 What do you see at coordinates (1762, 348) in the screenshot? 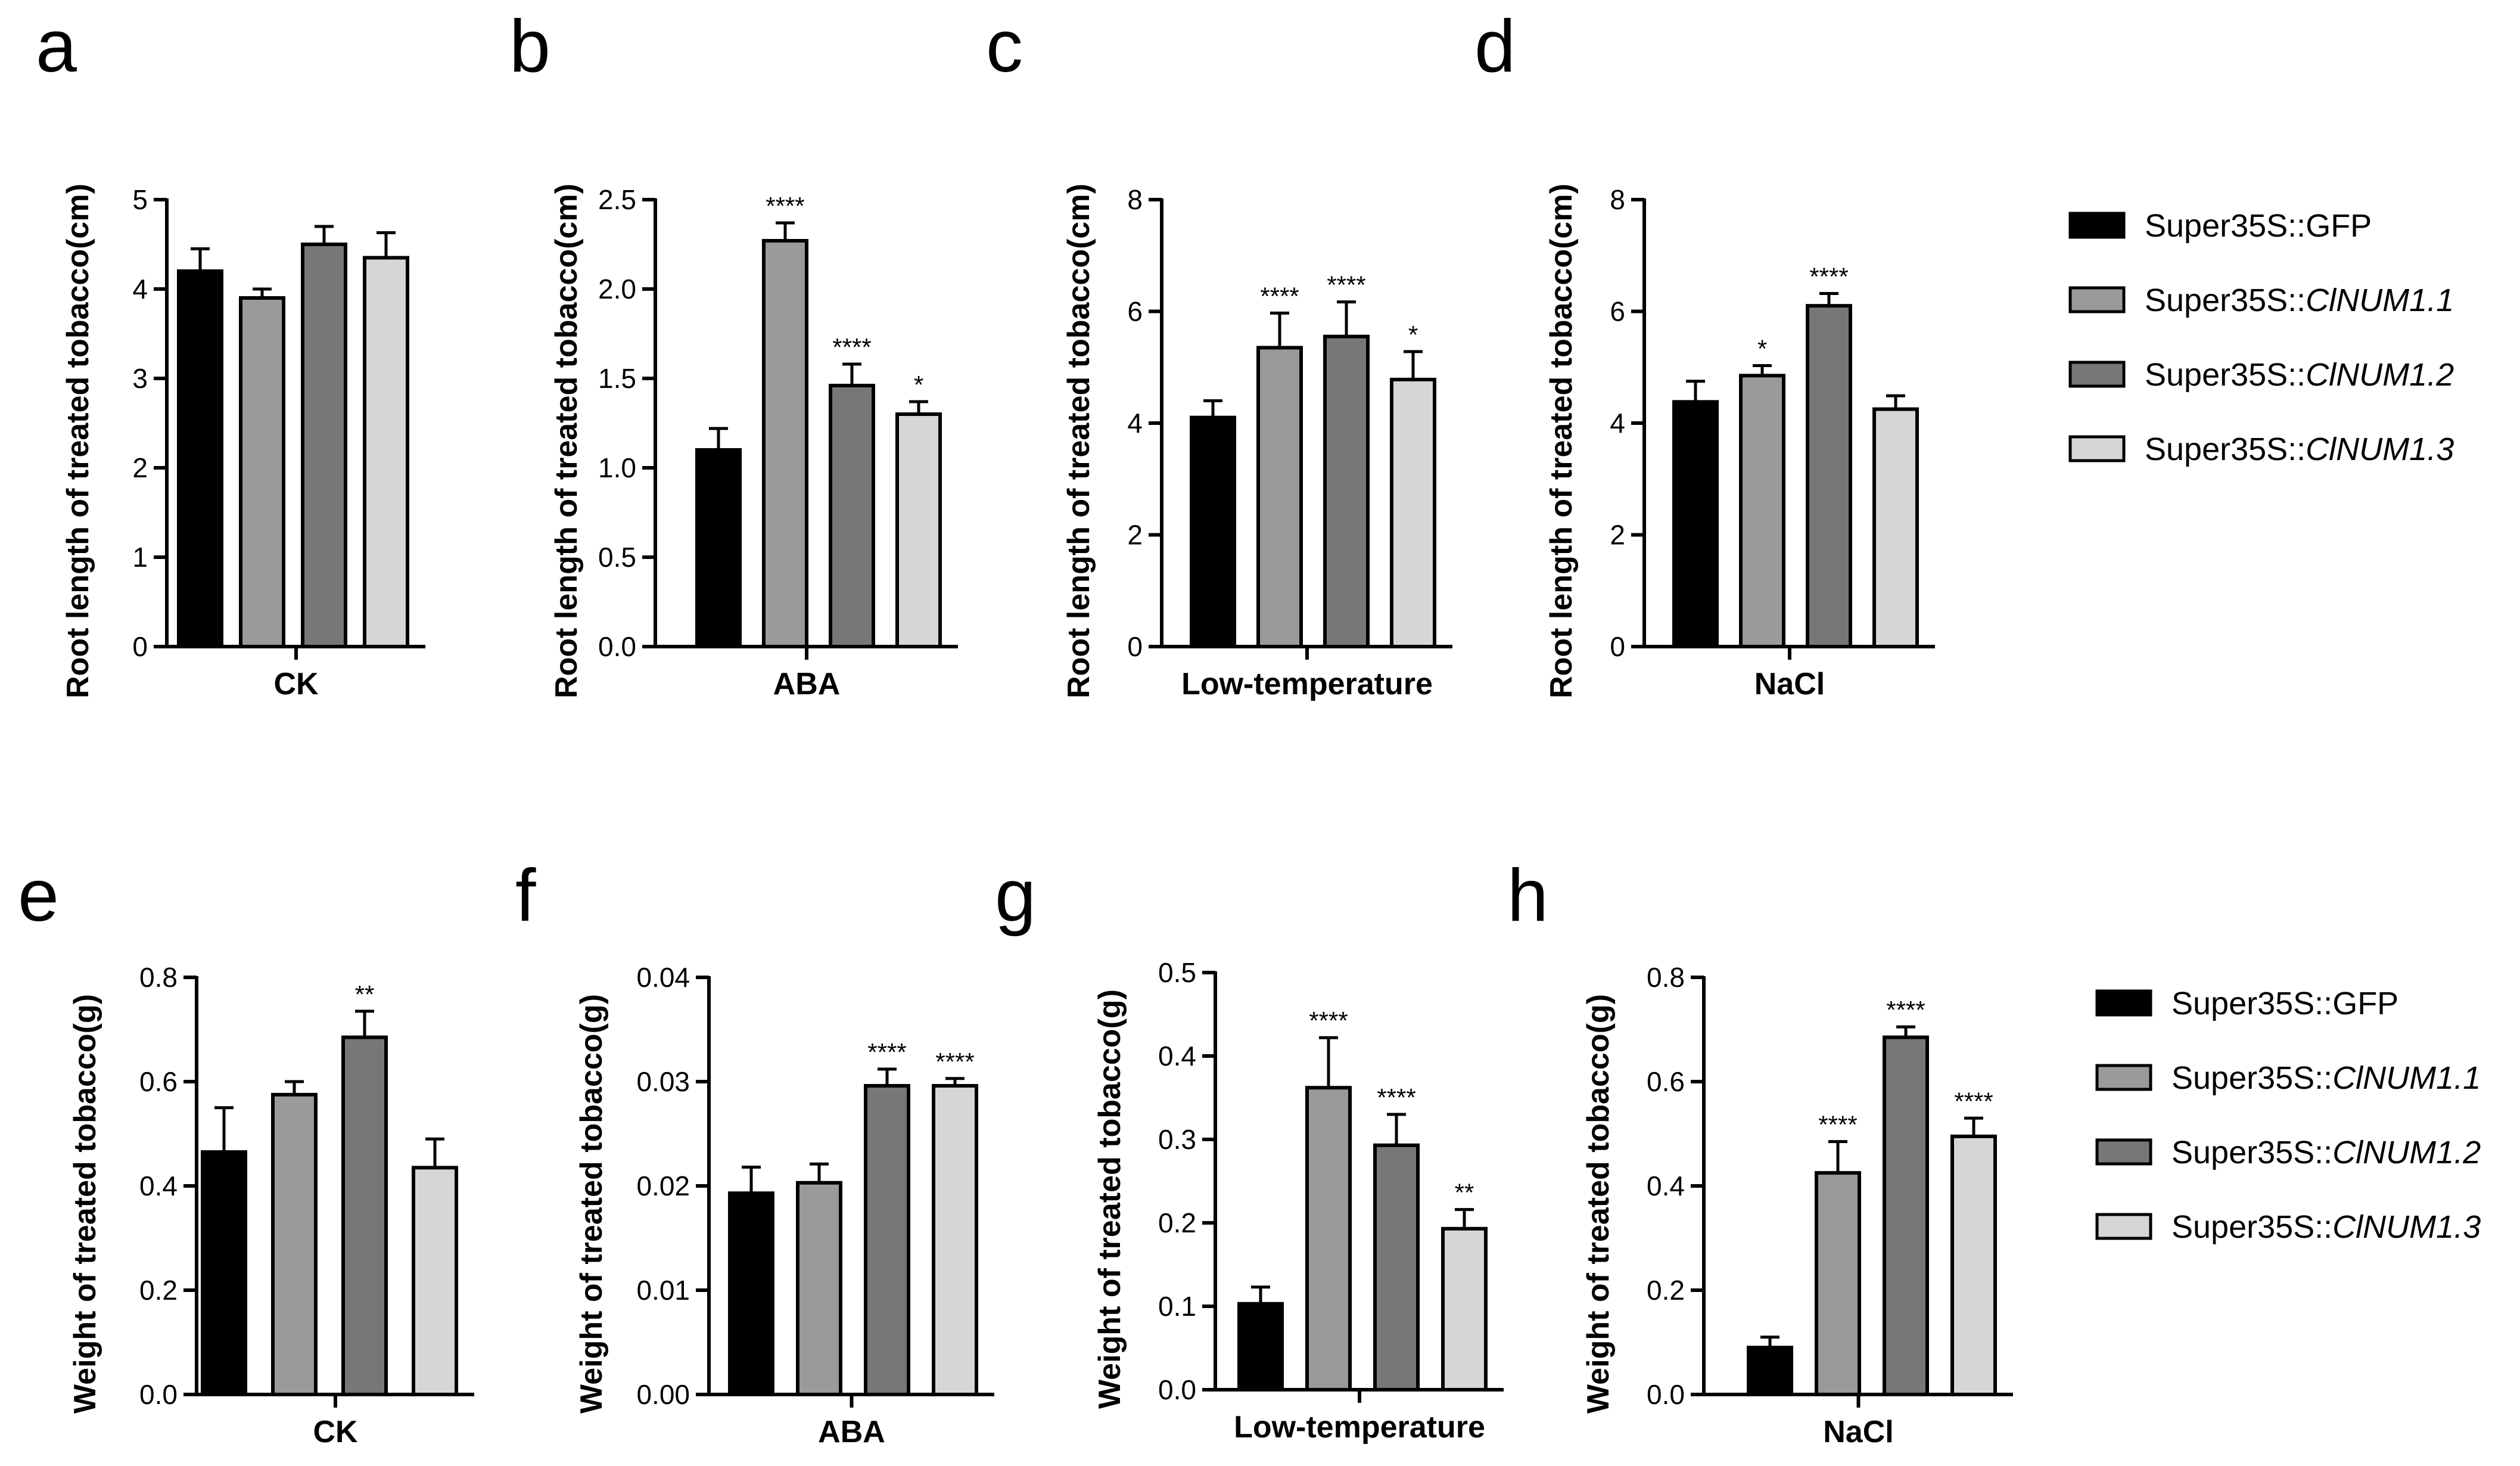
I see `significance-label: *` at bounding box center [1762, 348].